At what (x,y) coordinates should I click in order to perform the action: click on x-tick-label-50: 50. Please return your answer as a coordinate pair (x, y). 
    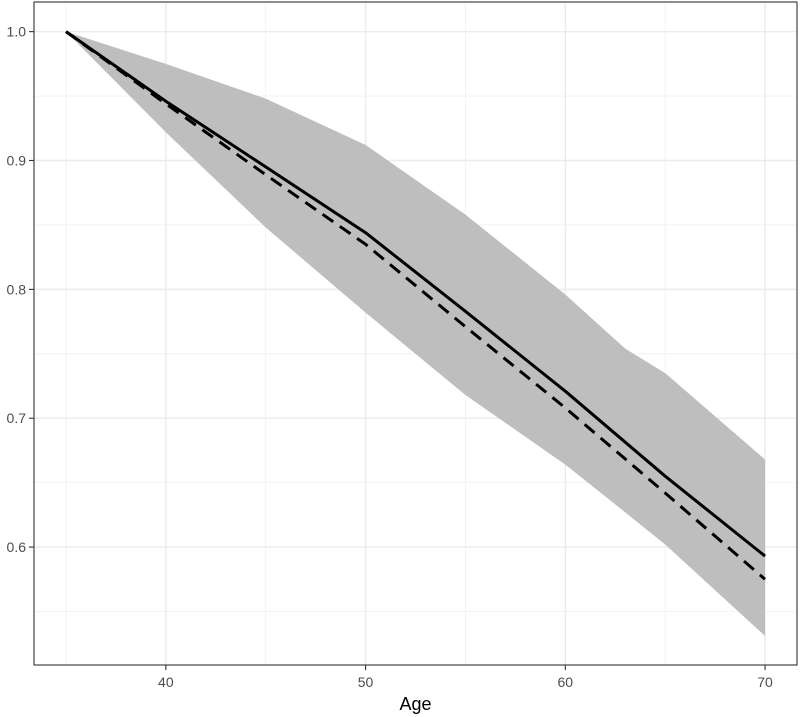
    Looking at the image, I should click on (366, 682).